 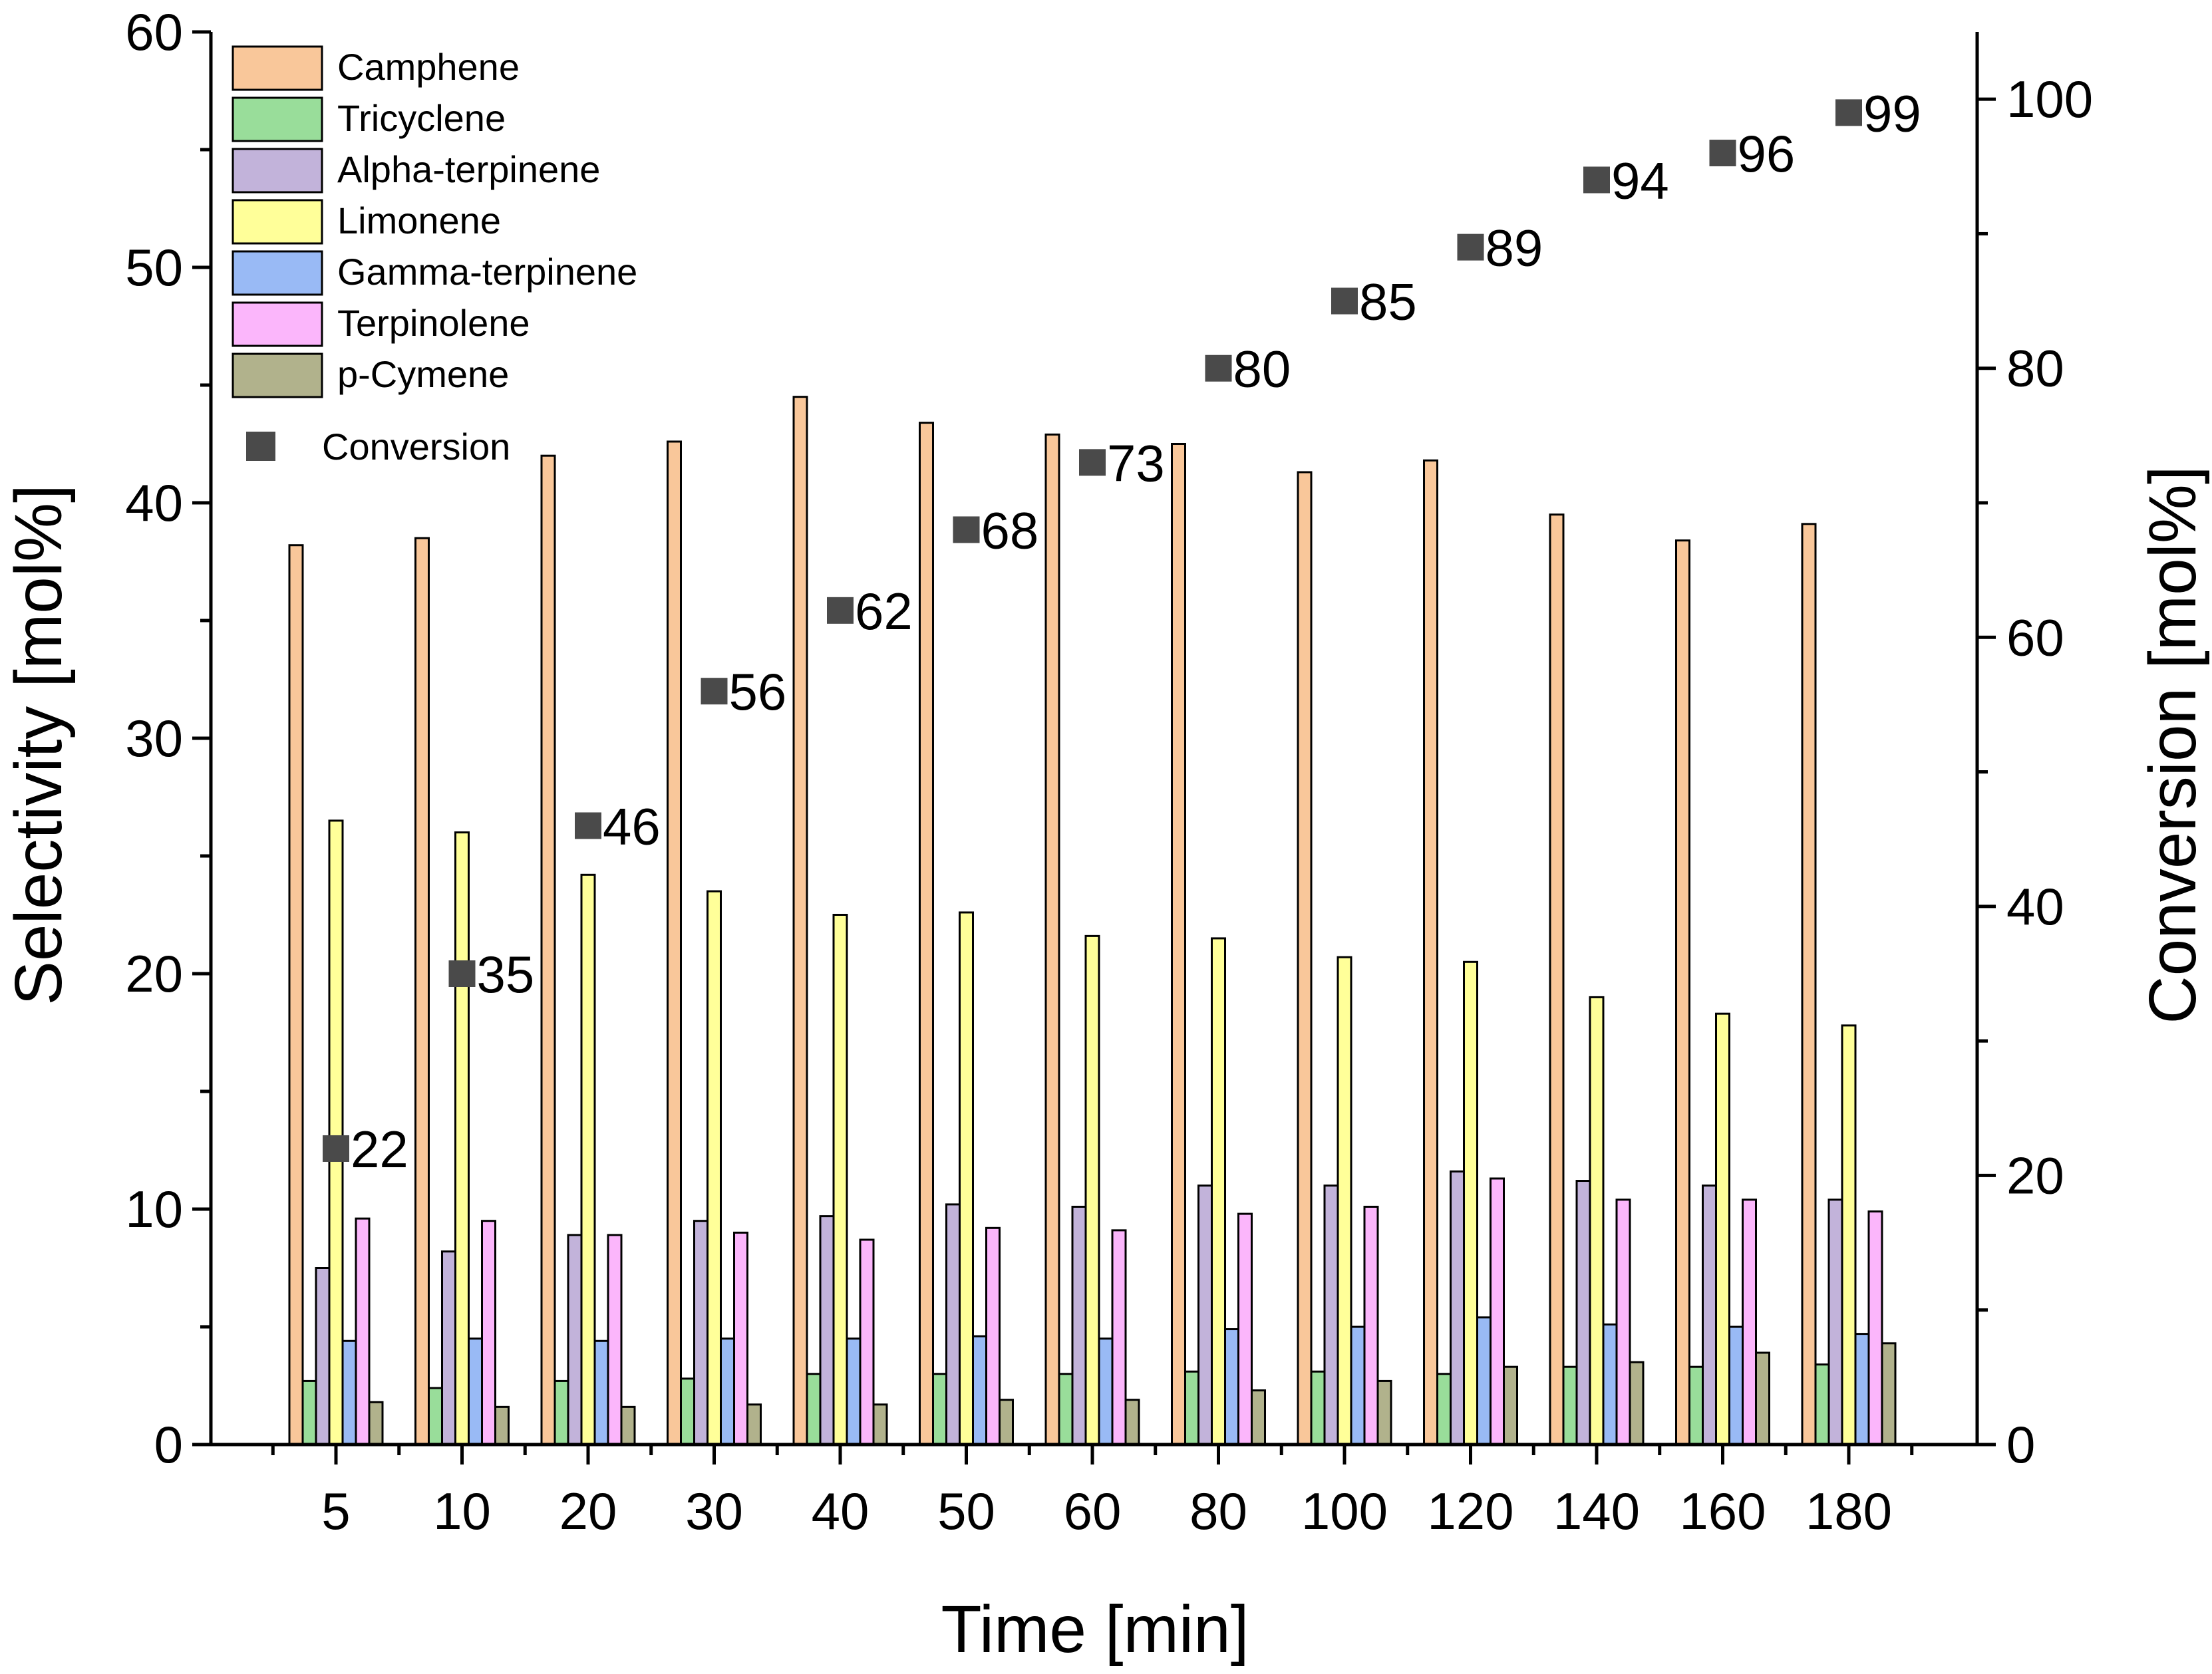 I want to click on legend-swatch-conversion, so click(x=260, y=446).